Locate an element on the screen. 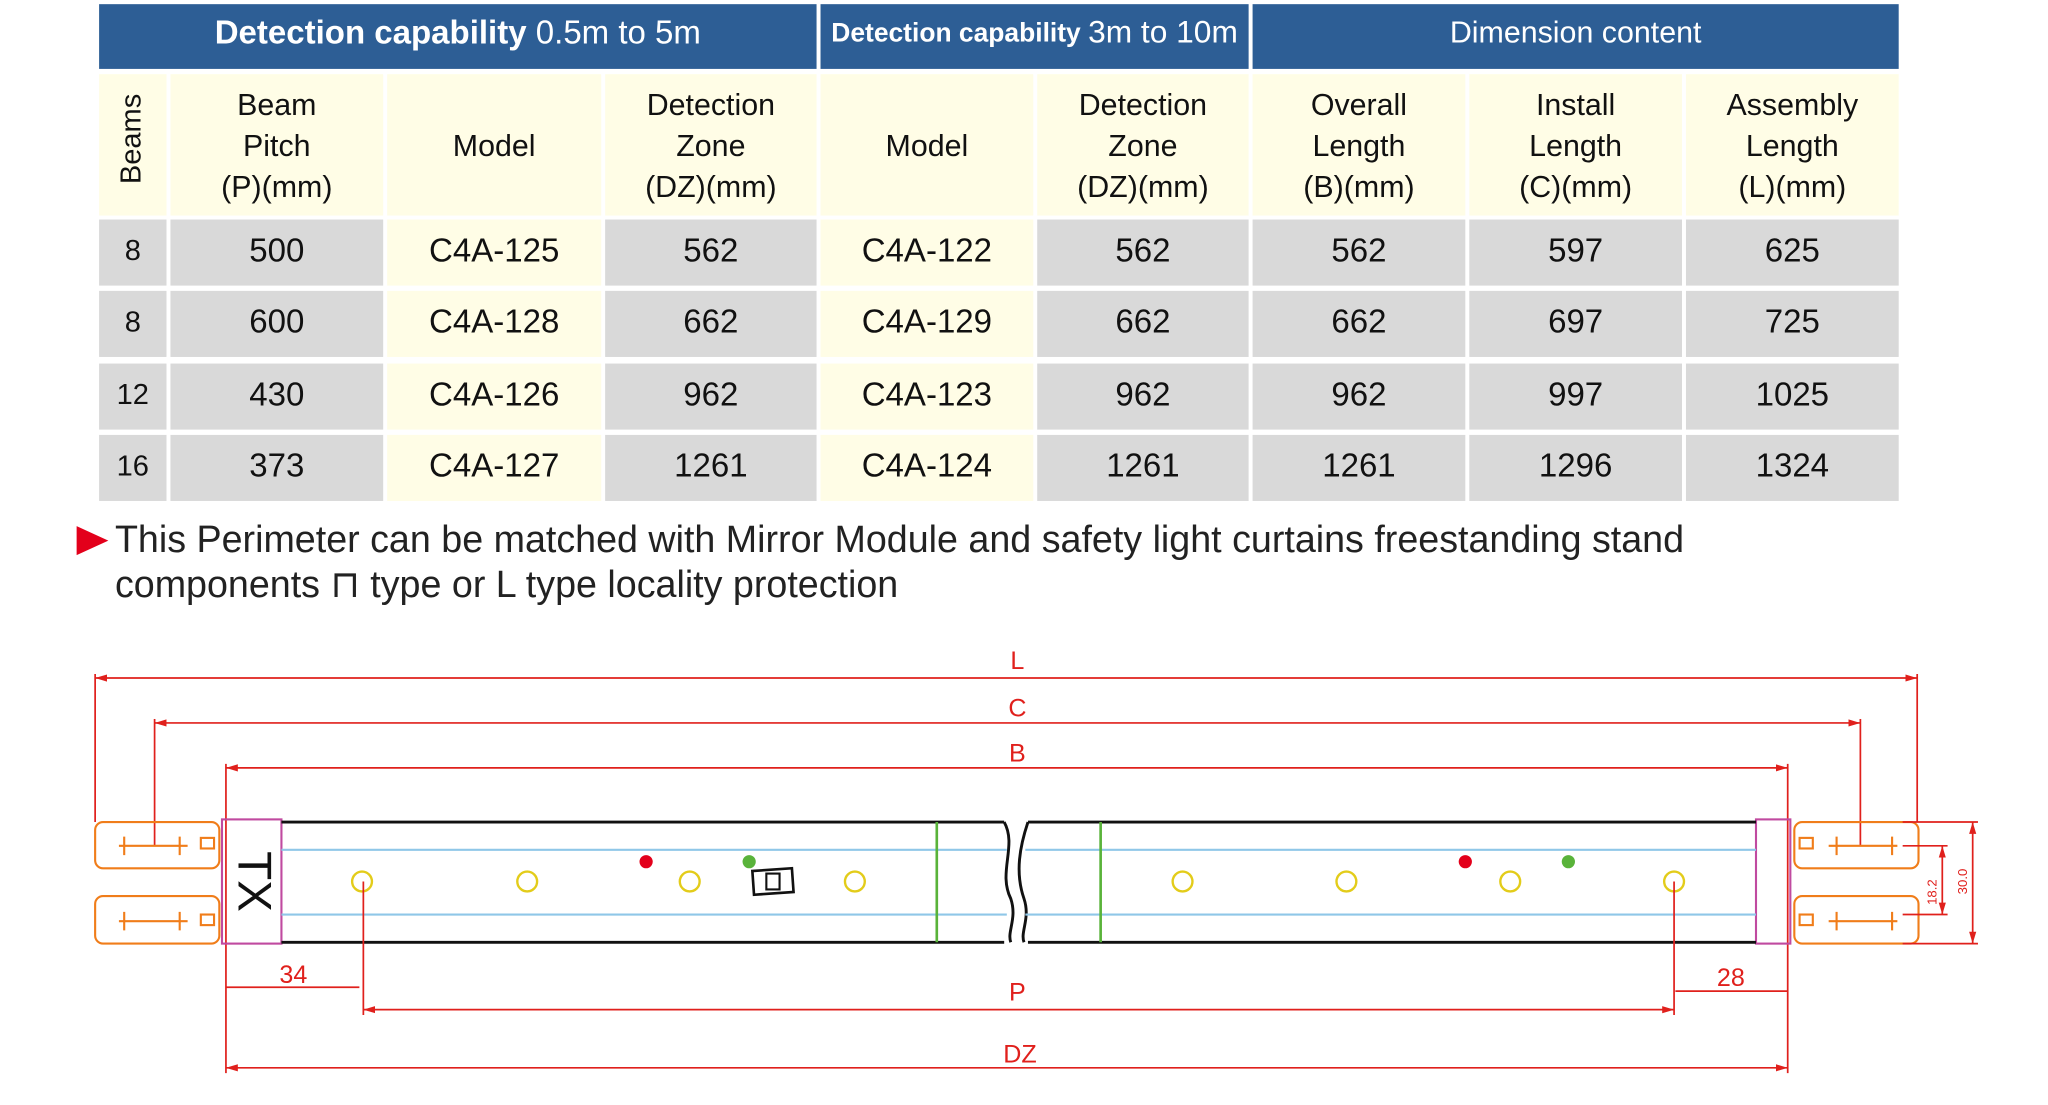 The image size is (2048, 1105). cell-text: 1324 is located at coordinates (1792, 465).